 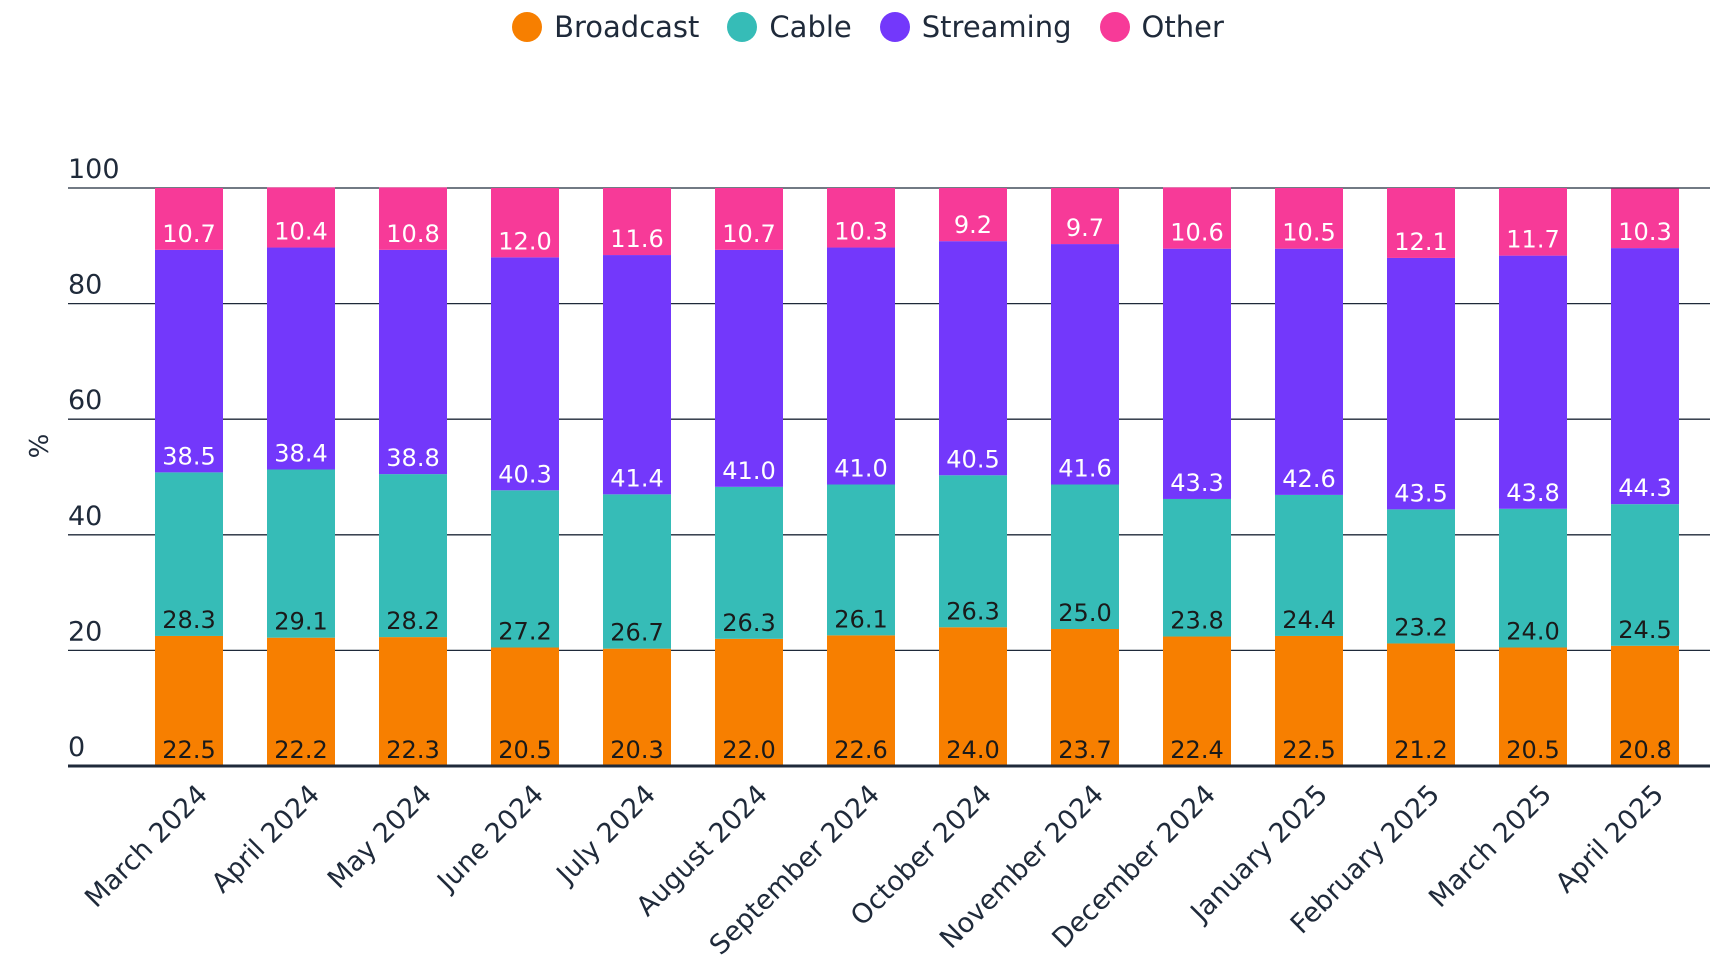 I want to click on legend-item-cable: Cable, so click(x=789, y=27).